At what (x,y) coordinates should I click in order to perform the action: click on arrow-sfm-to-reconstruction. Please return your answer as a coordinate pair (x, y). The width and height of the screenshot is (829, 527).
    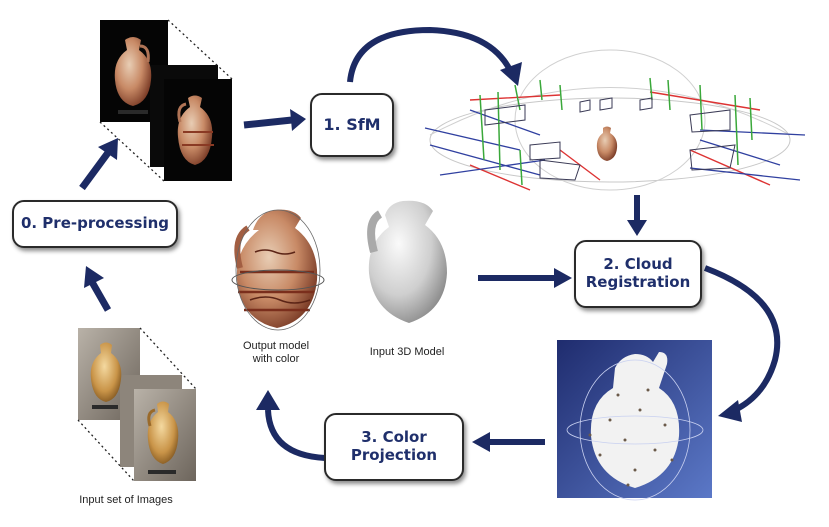
    Looking at the image, I should click on (434, 56).